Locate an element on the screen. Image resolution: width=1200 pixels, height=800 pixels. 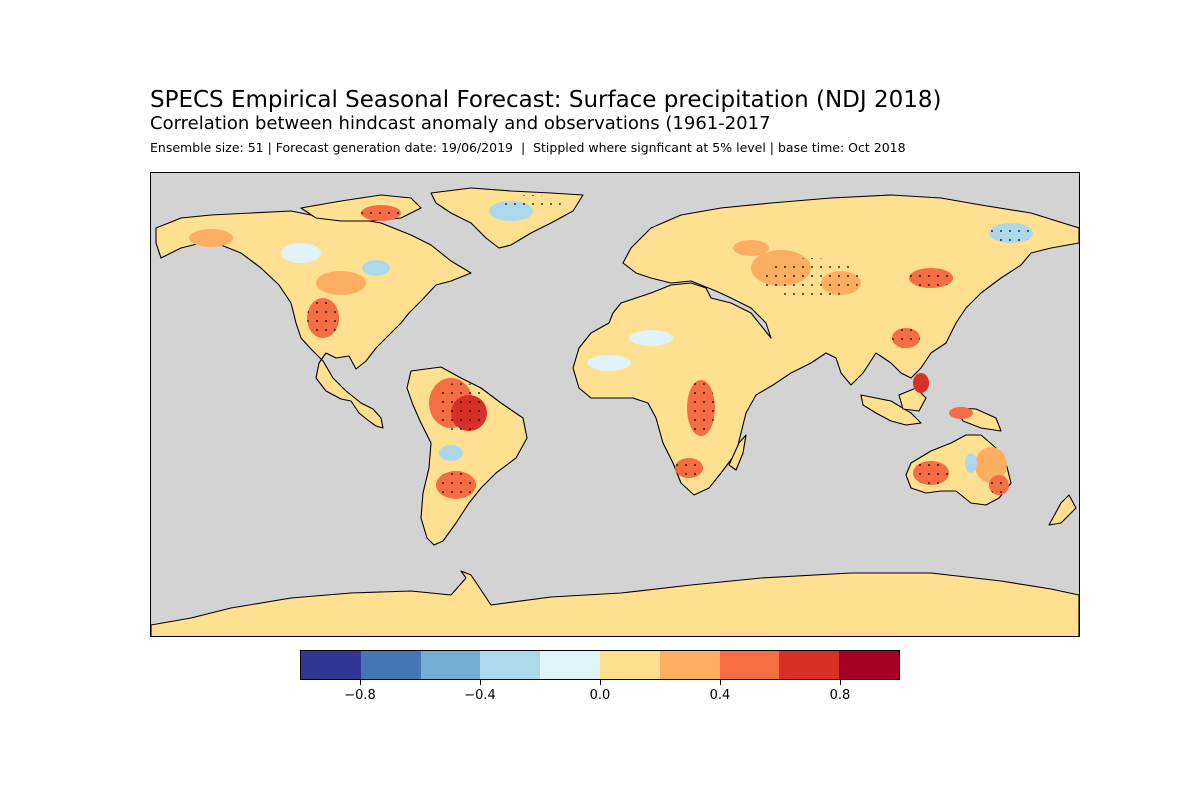
landmass-new-zealand is located at coordinates (1062, 510).